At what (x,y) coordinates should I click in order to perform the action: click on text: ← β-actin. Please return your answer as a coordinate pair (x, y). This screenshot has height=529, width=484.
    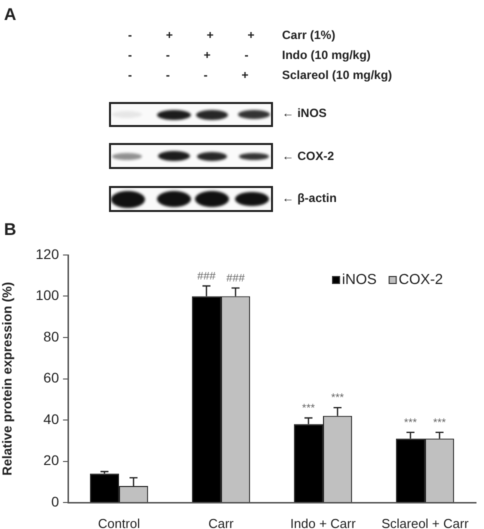
    Looking at the image, I should click on (309, 198).